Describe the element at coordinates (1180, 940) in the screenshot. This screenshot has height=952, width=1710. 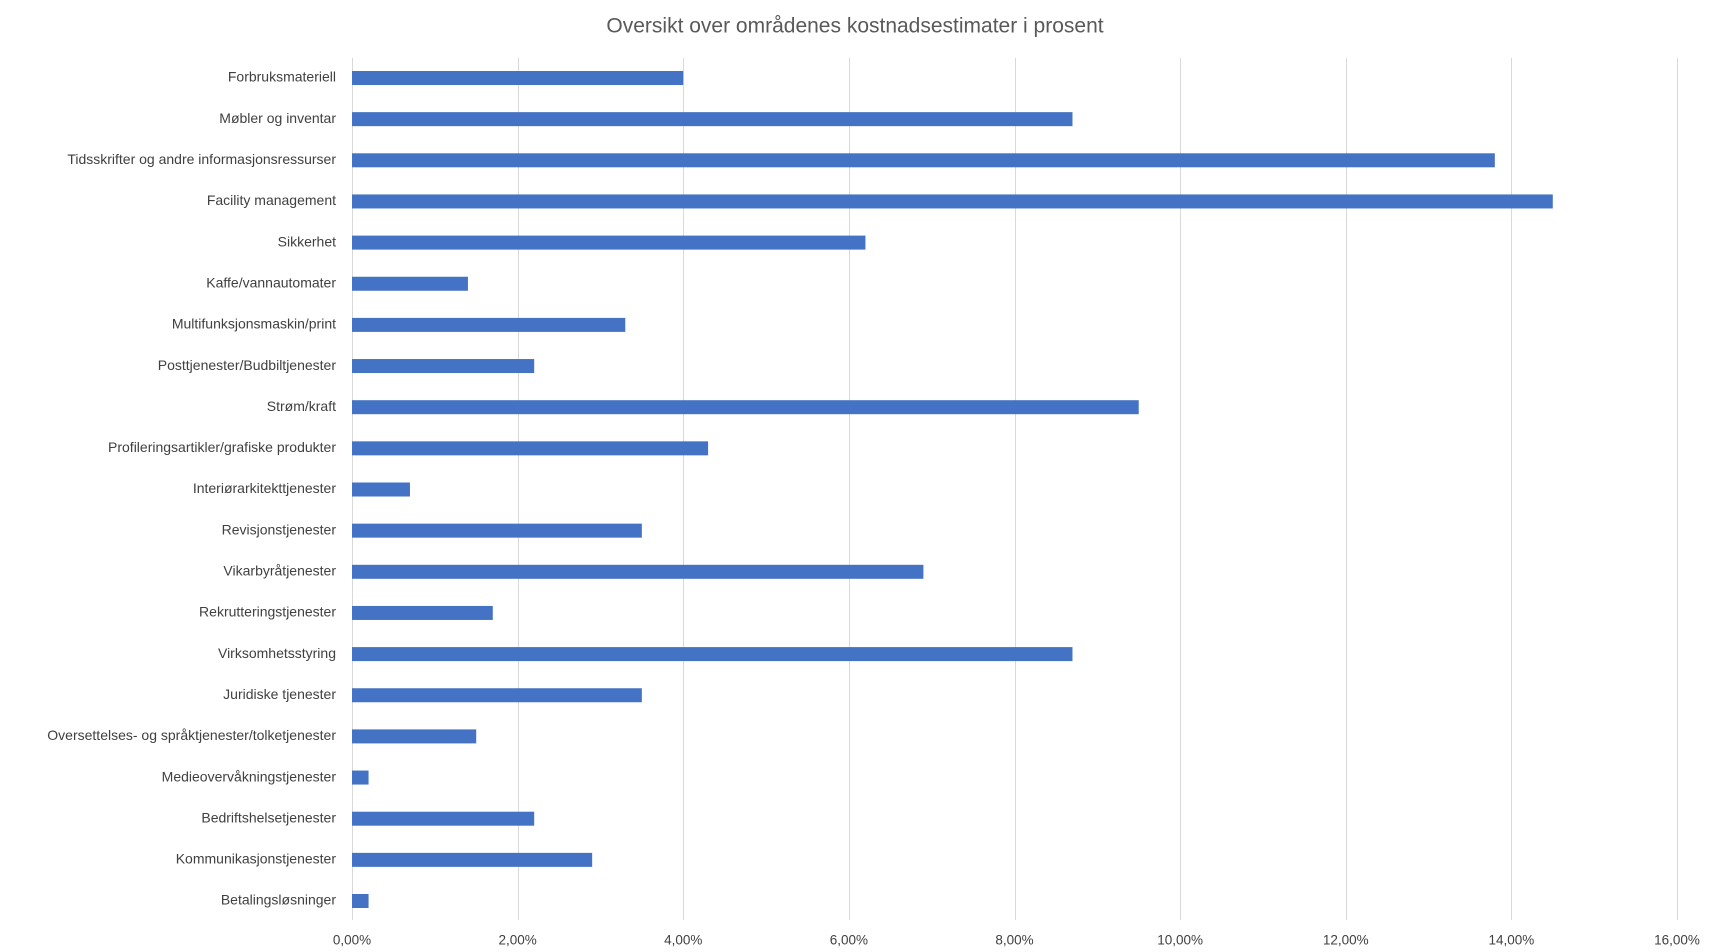
I see `x-tick-label: 10,00%` at that location.